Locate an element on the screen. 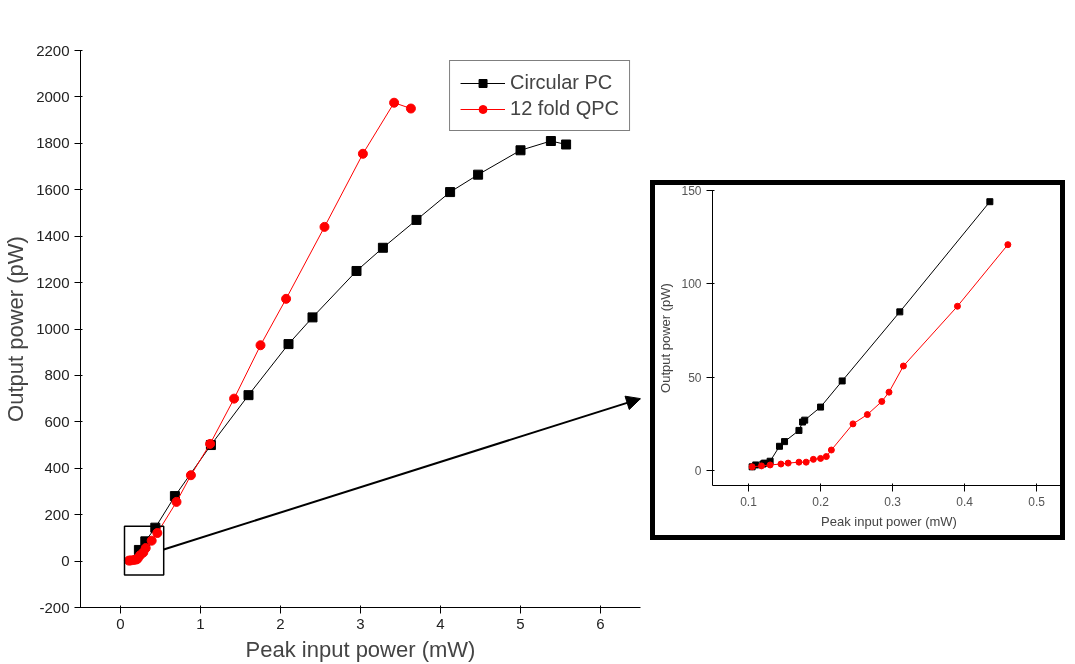 The image size is (1075, 664). x-tick-label: 0.3 is located at coordinates (893, 501).